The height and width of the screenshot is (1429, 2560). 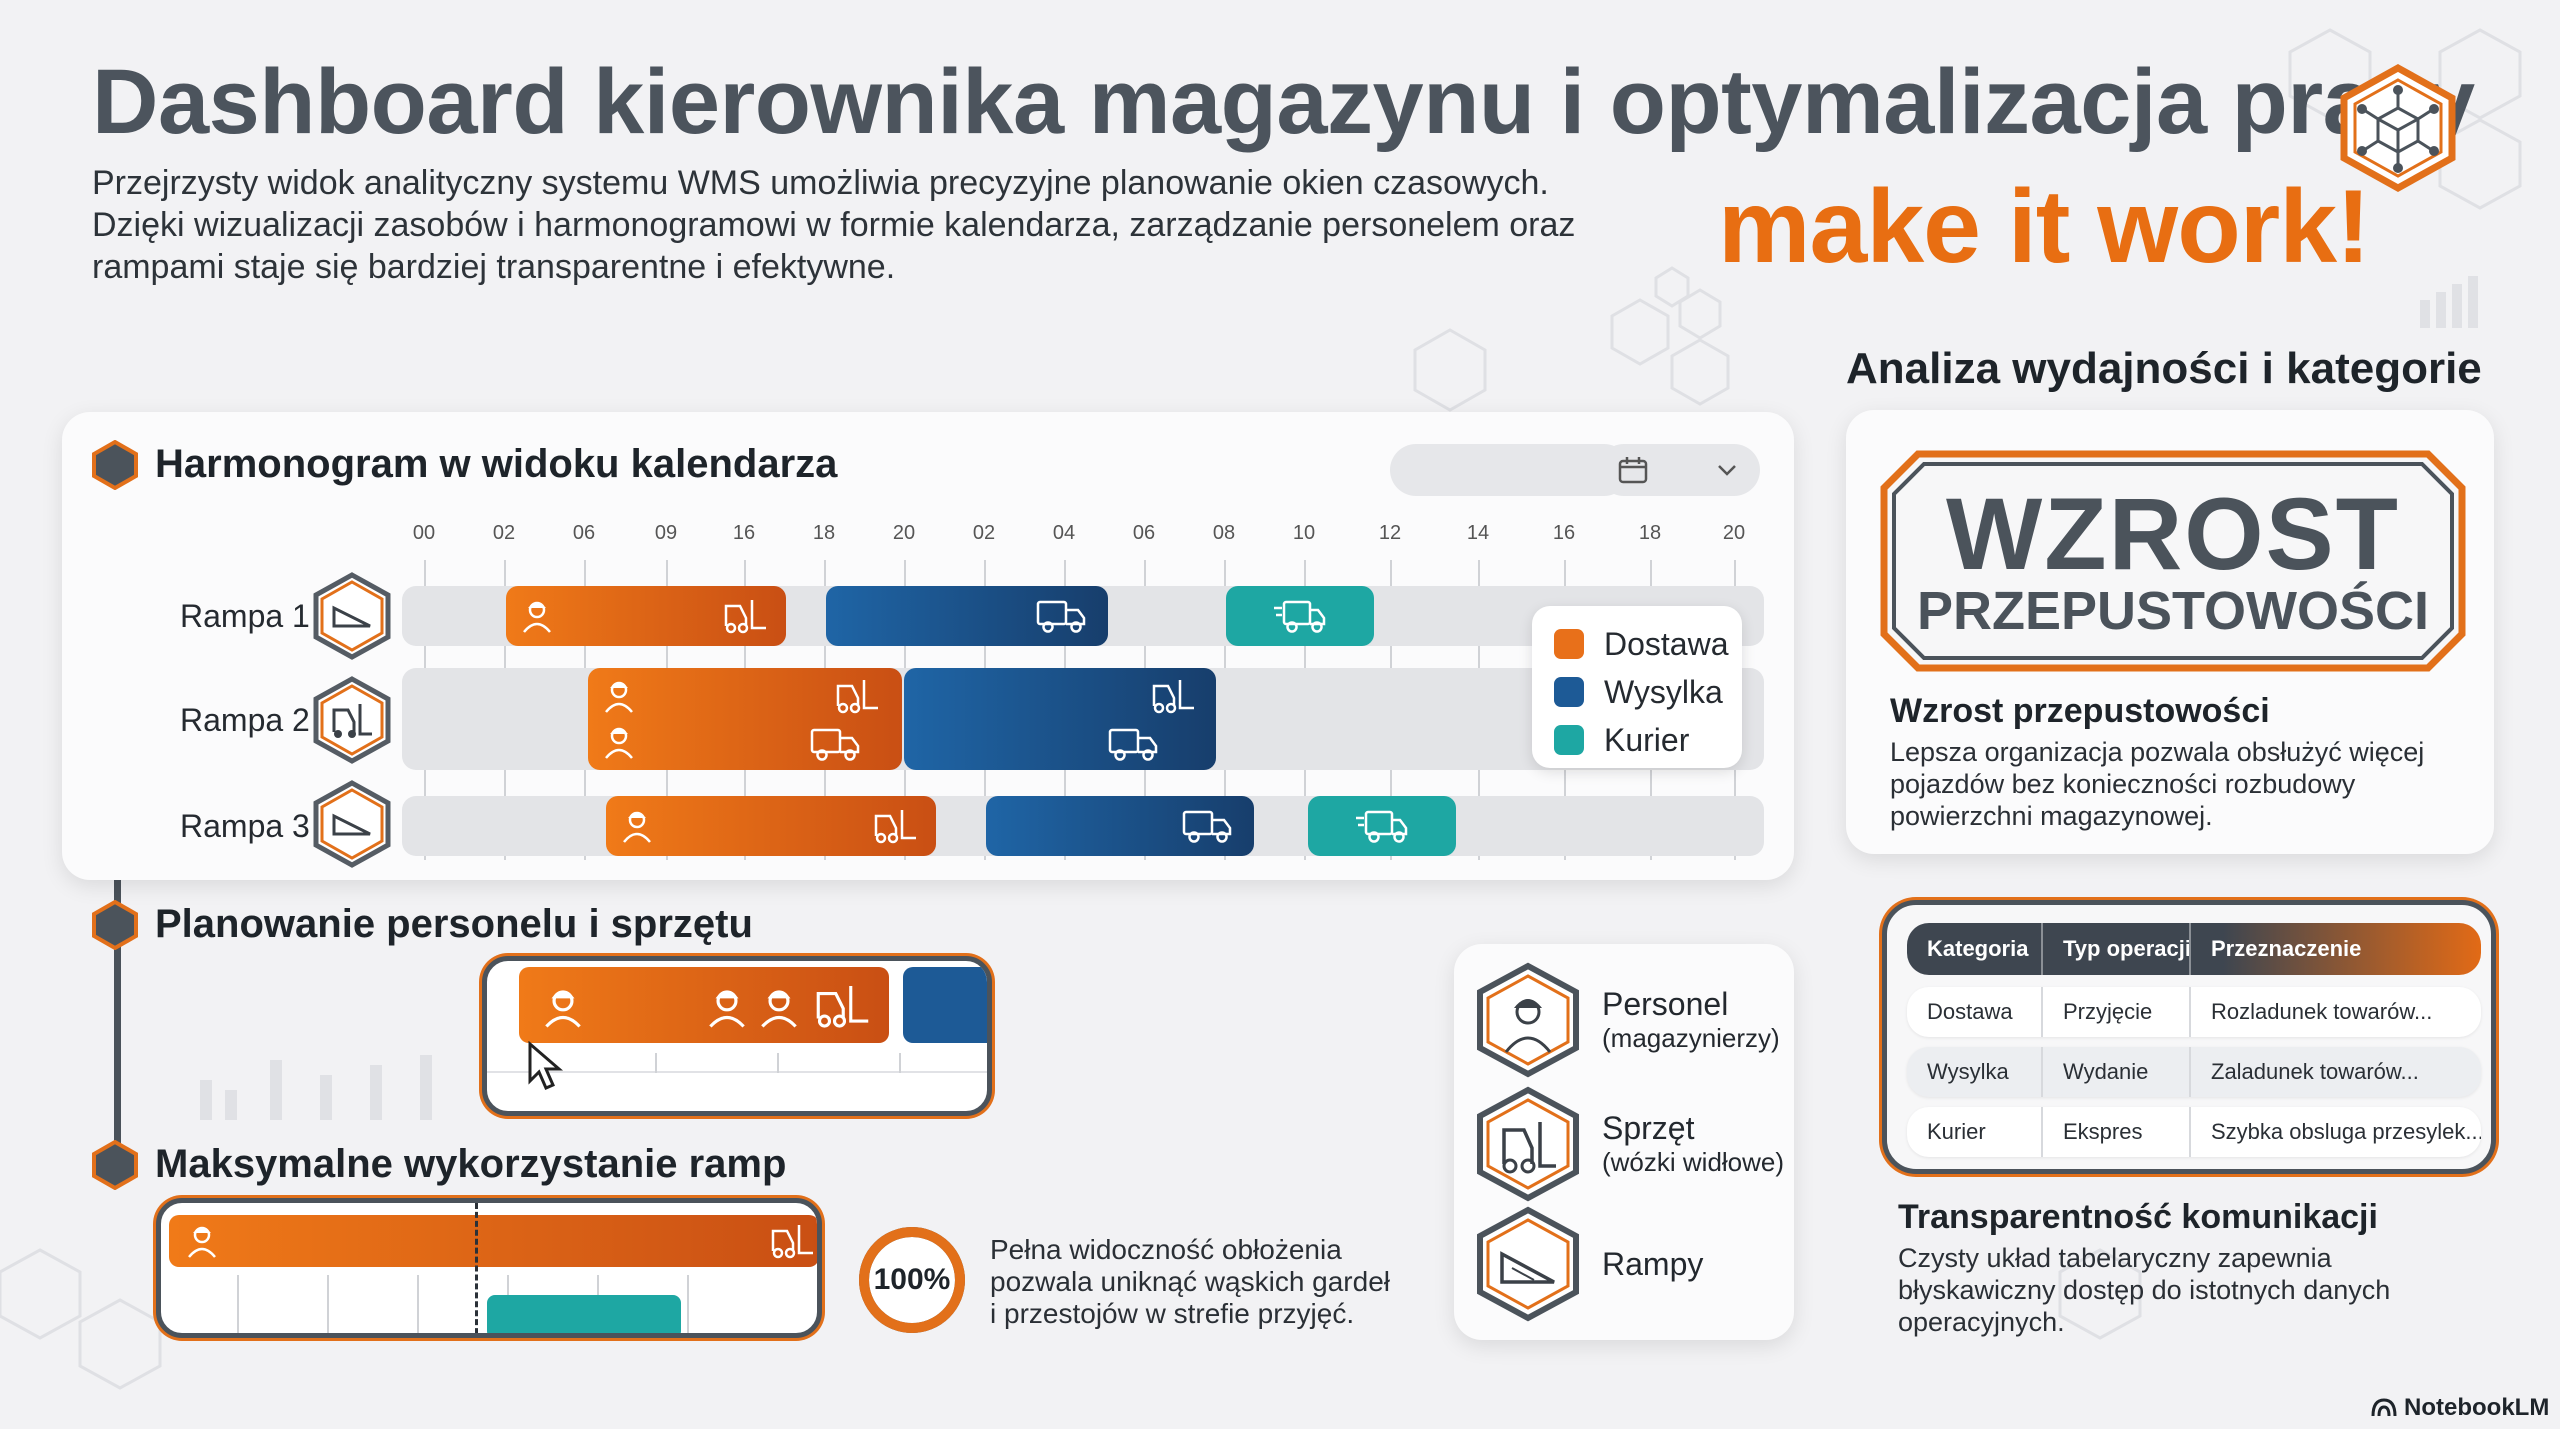 What do you see at coordinates (2173, 611) in the screenshot?
I see `badge-sub-text: PRZEPUSTOWOŚCI` at bounding box center [2173, 611].